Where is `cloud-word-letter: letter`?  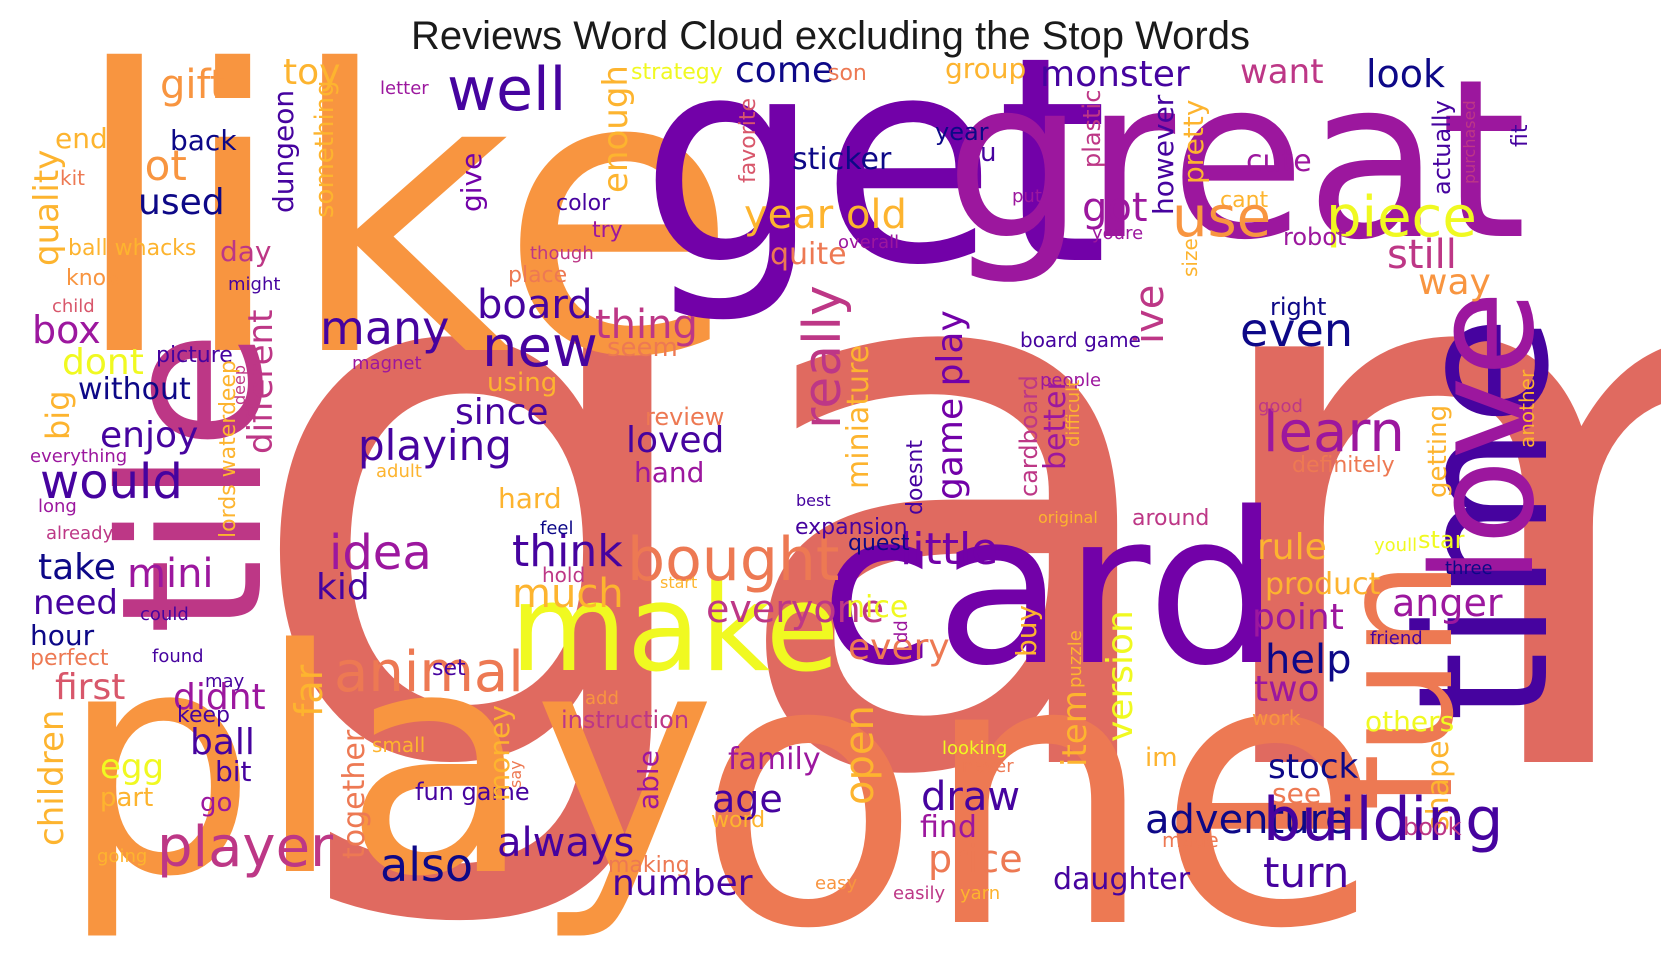
cloud-word-letter: letter is located at coordinates (404, 88).